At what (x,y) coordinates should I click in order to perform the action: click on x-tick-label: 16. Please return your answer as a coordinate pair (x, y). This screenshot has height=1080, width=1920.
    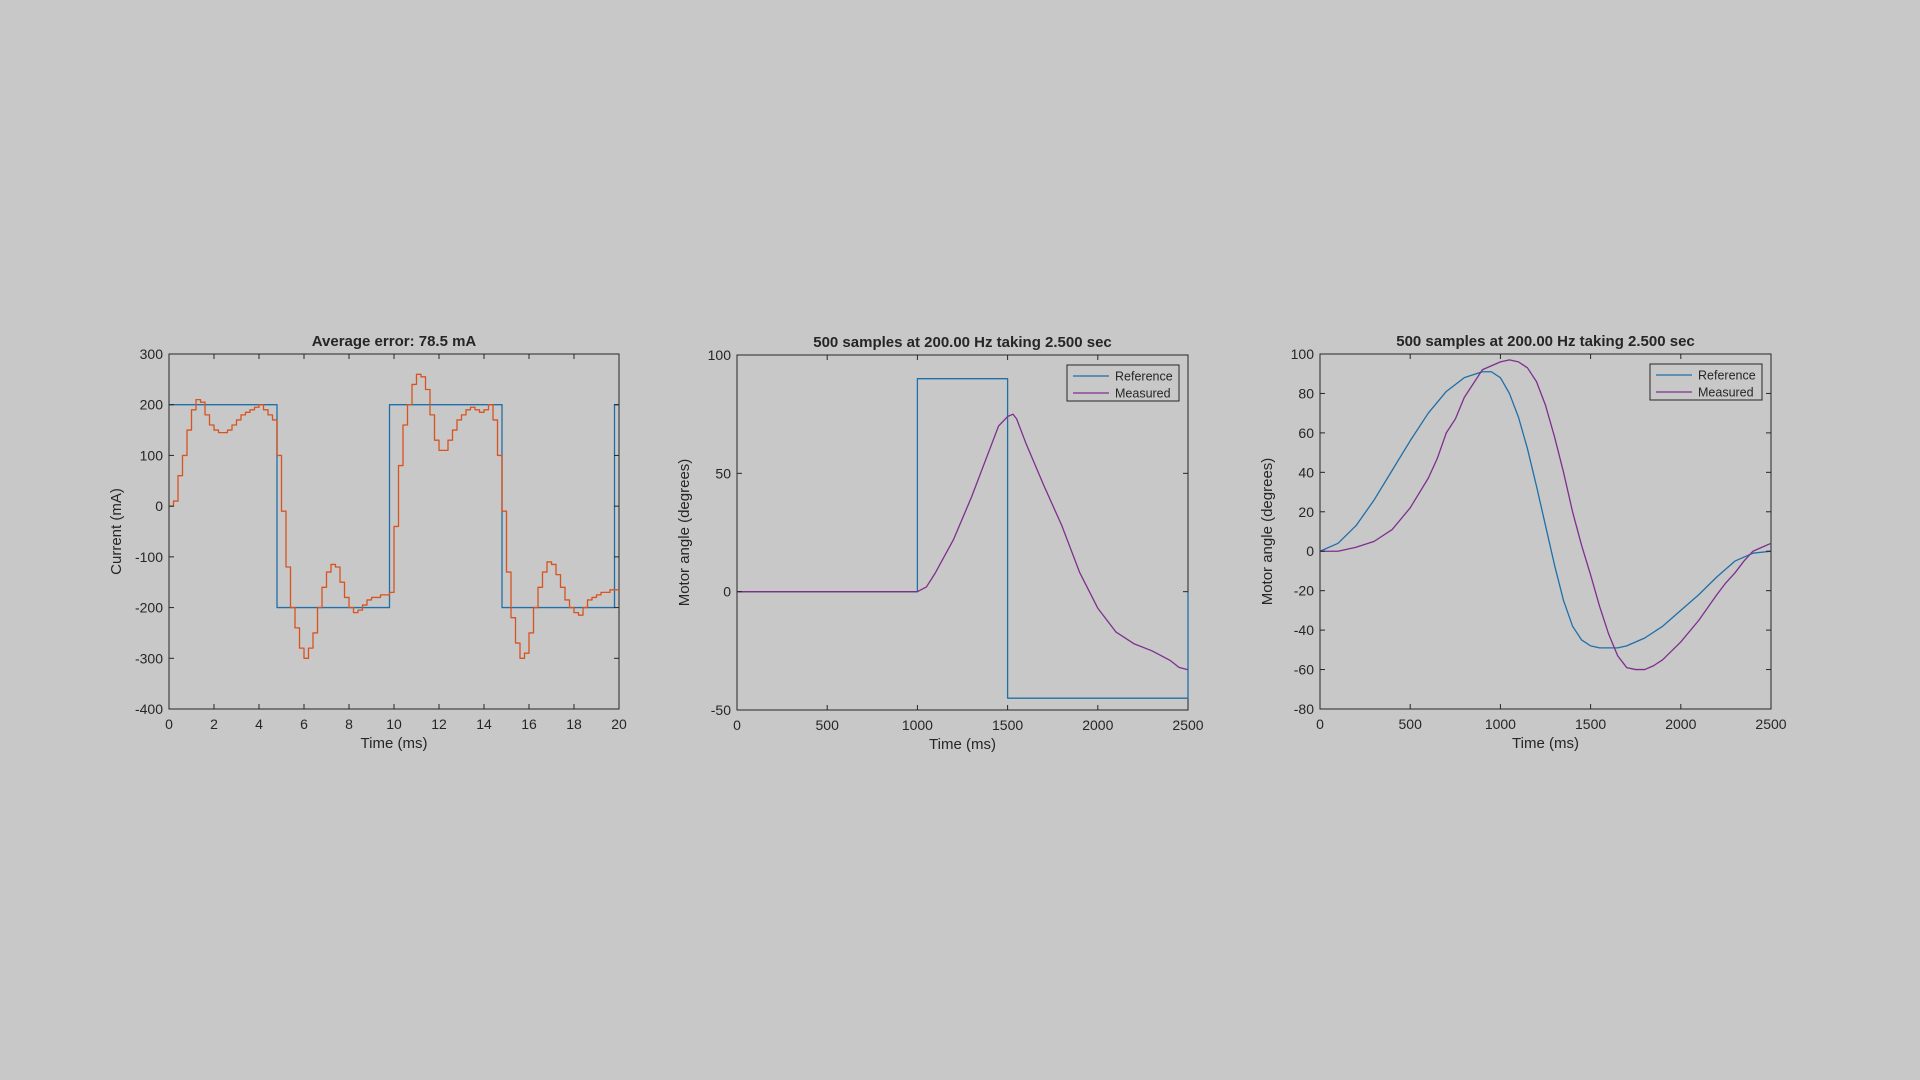
    Looking at the image, I should click on (529, 724).